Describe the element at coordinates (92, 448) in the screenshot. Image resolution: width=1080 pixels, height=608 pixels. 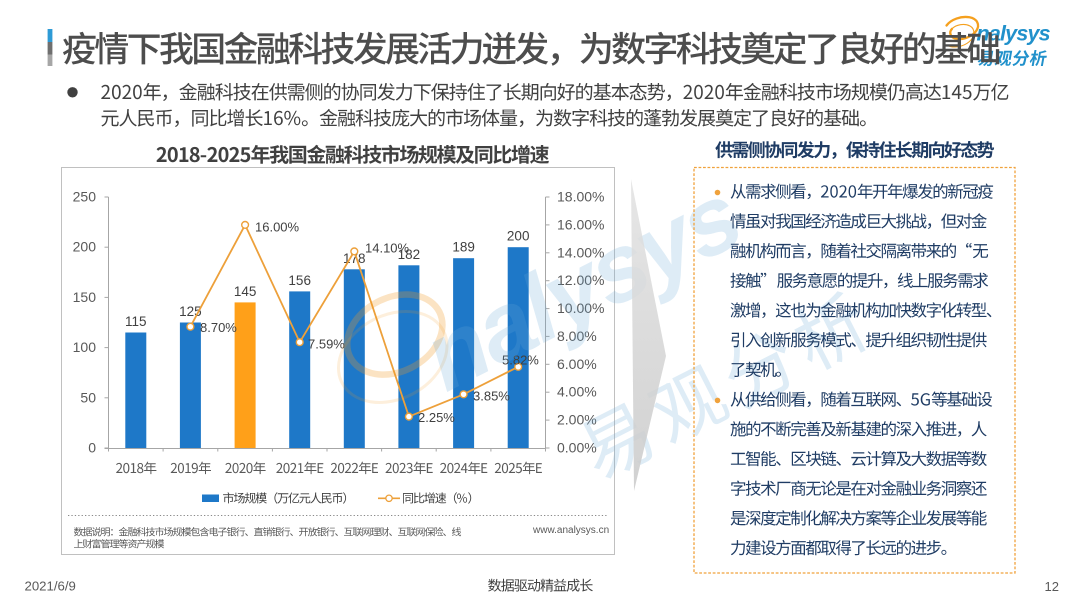
I see `svg-text: 0` at that location.